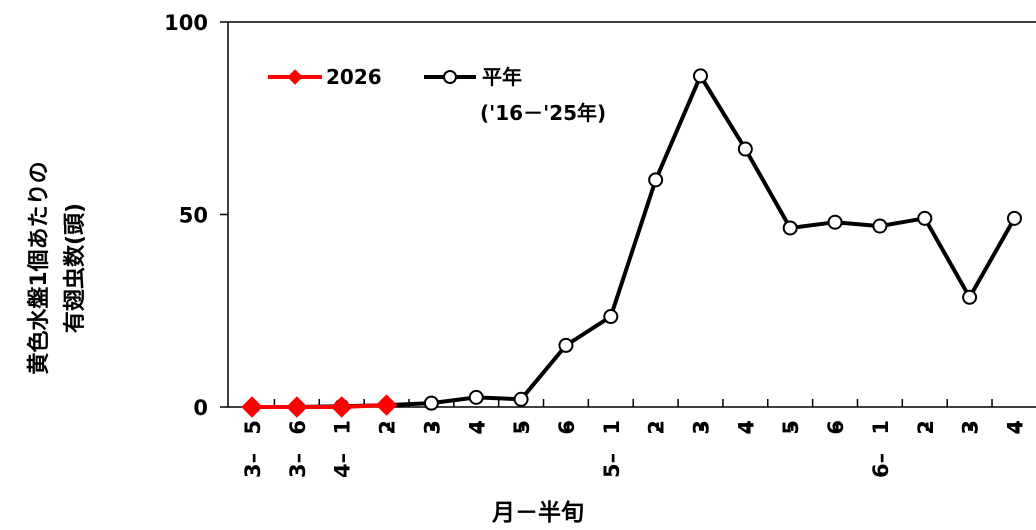  I want to click on y-tick-label: 50, so click(193, 216).